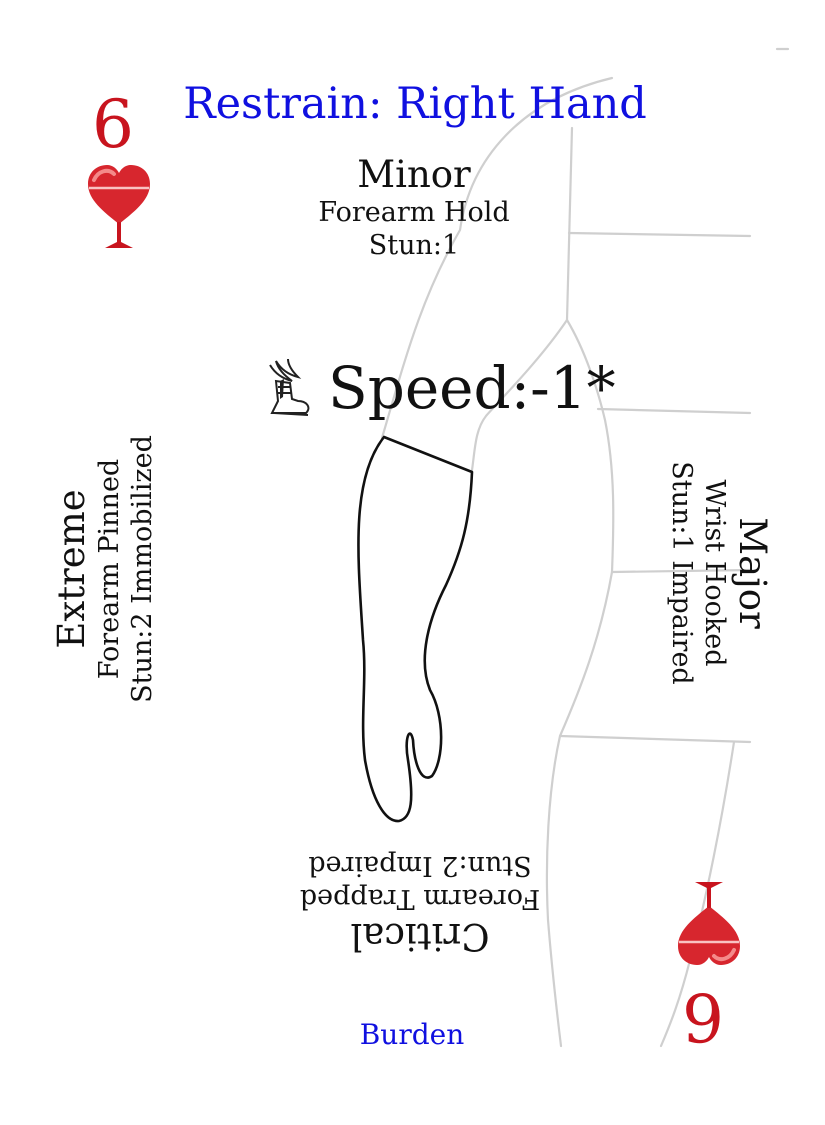 The image size is (825, 1125). I want to click on shoulder-line, so click(590, 446).